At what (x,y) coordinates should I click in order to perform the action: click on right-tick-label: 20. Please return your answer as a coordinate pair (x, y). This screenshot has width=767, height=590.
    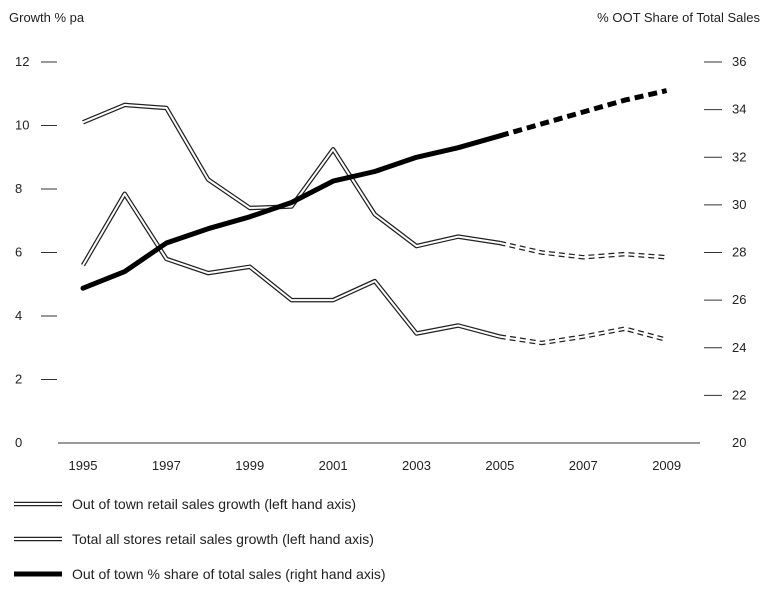
    Looking at the image, I should click on (739, 442).